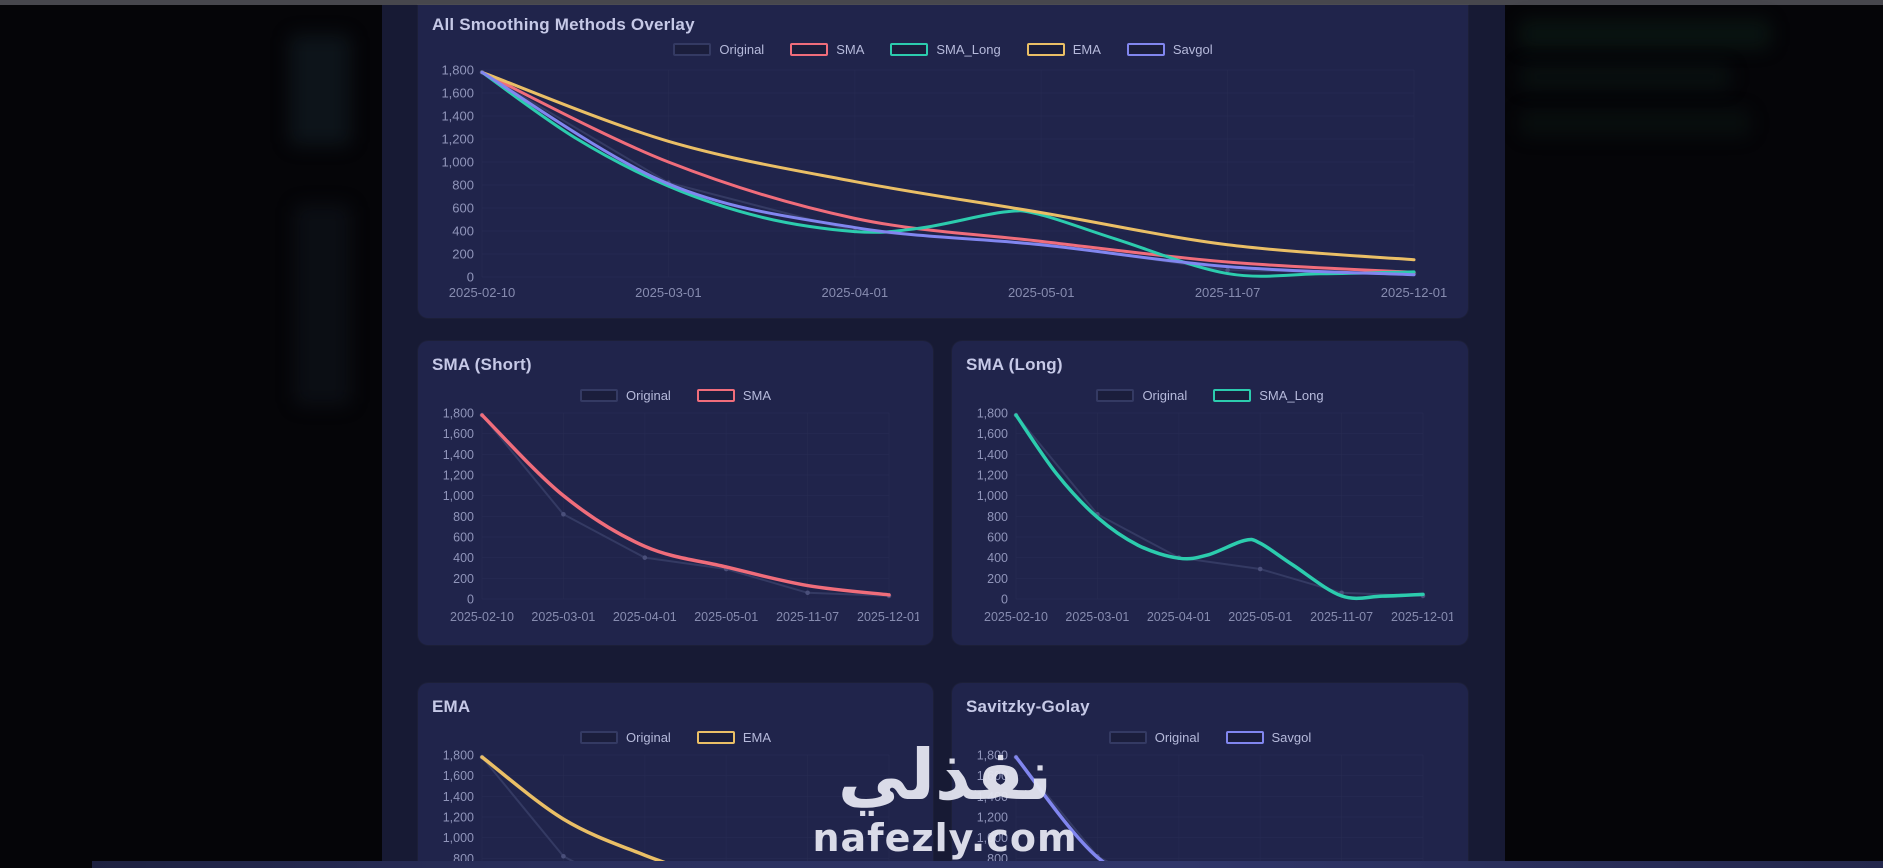 The height and width of the screenshot is (868, 1883). What do you see at coordinates (1064, 811) in the screenshot?
I see `series-line-savgol` at bounding box center [1064, 811].